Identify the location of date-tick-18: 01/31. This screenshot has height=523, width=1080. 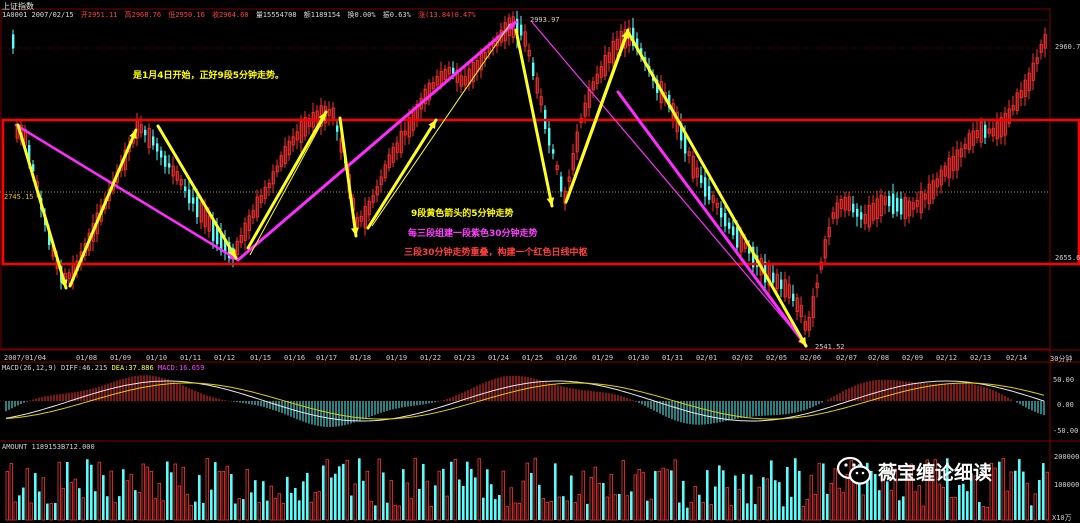
(673, 358).